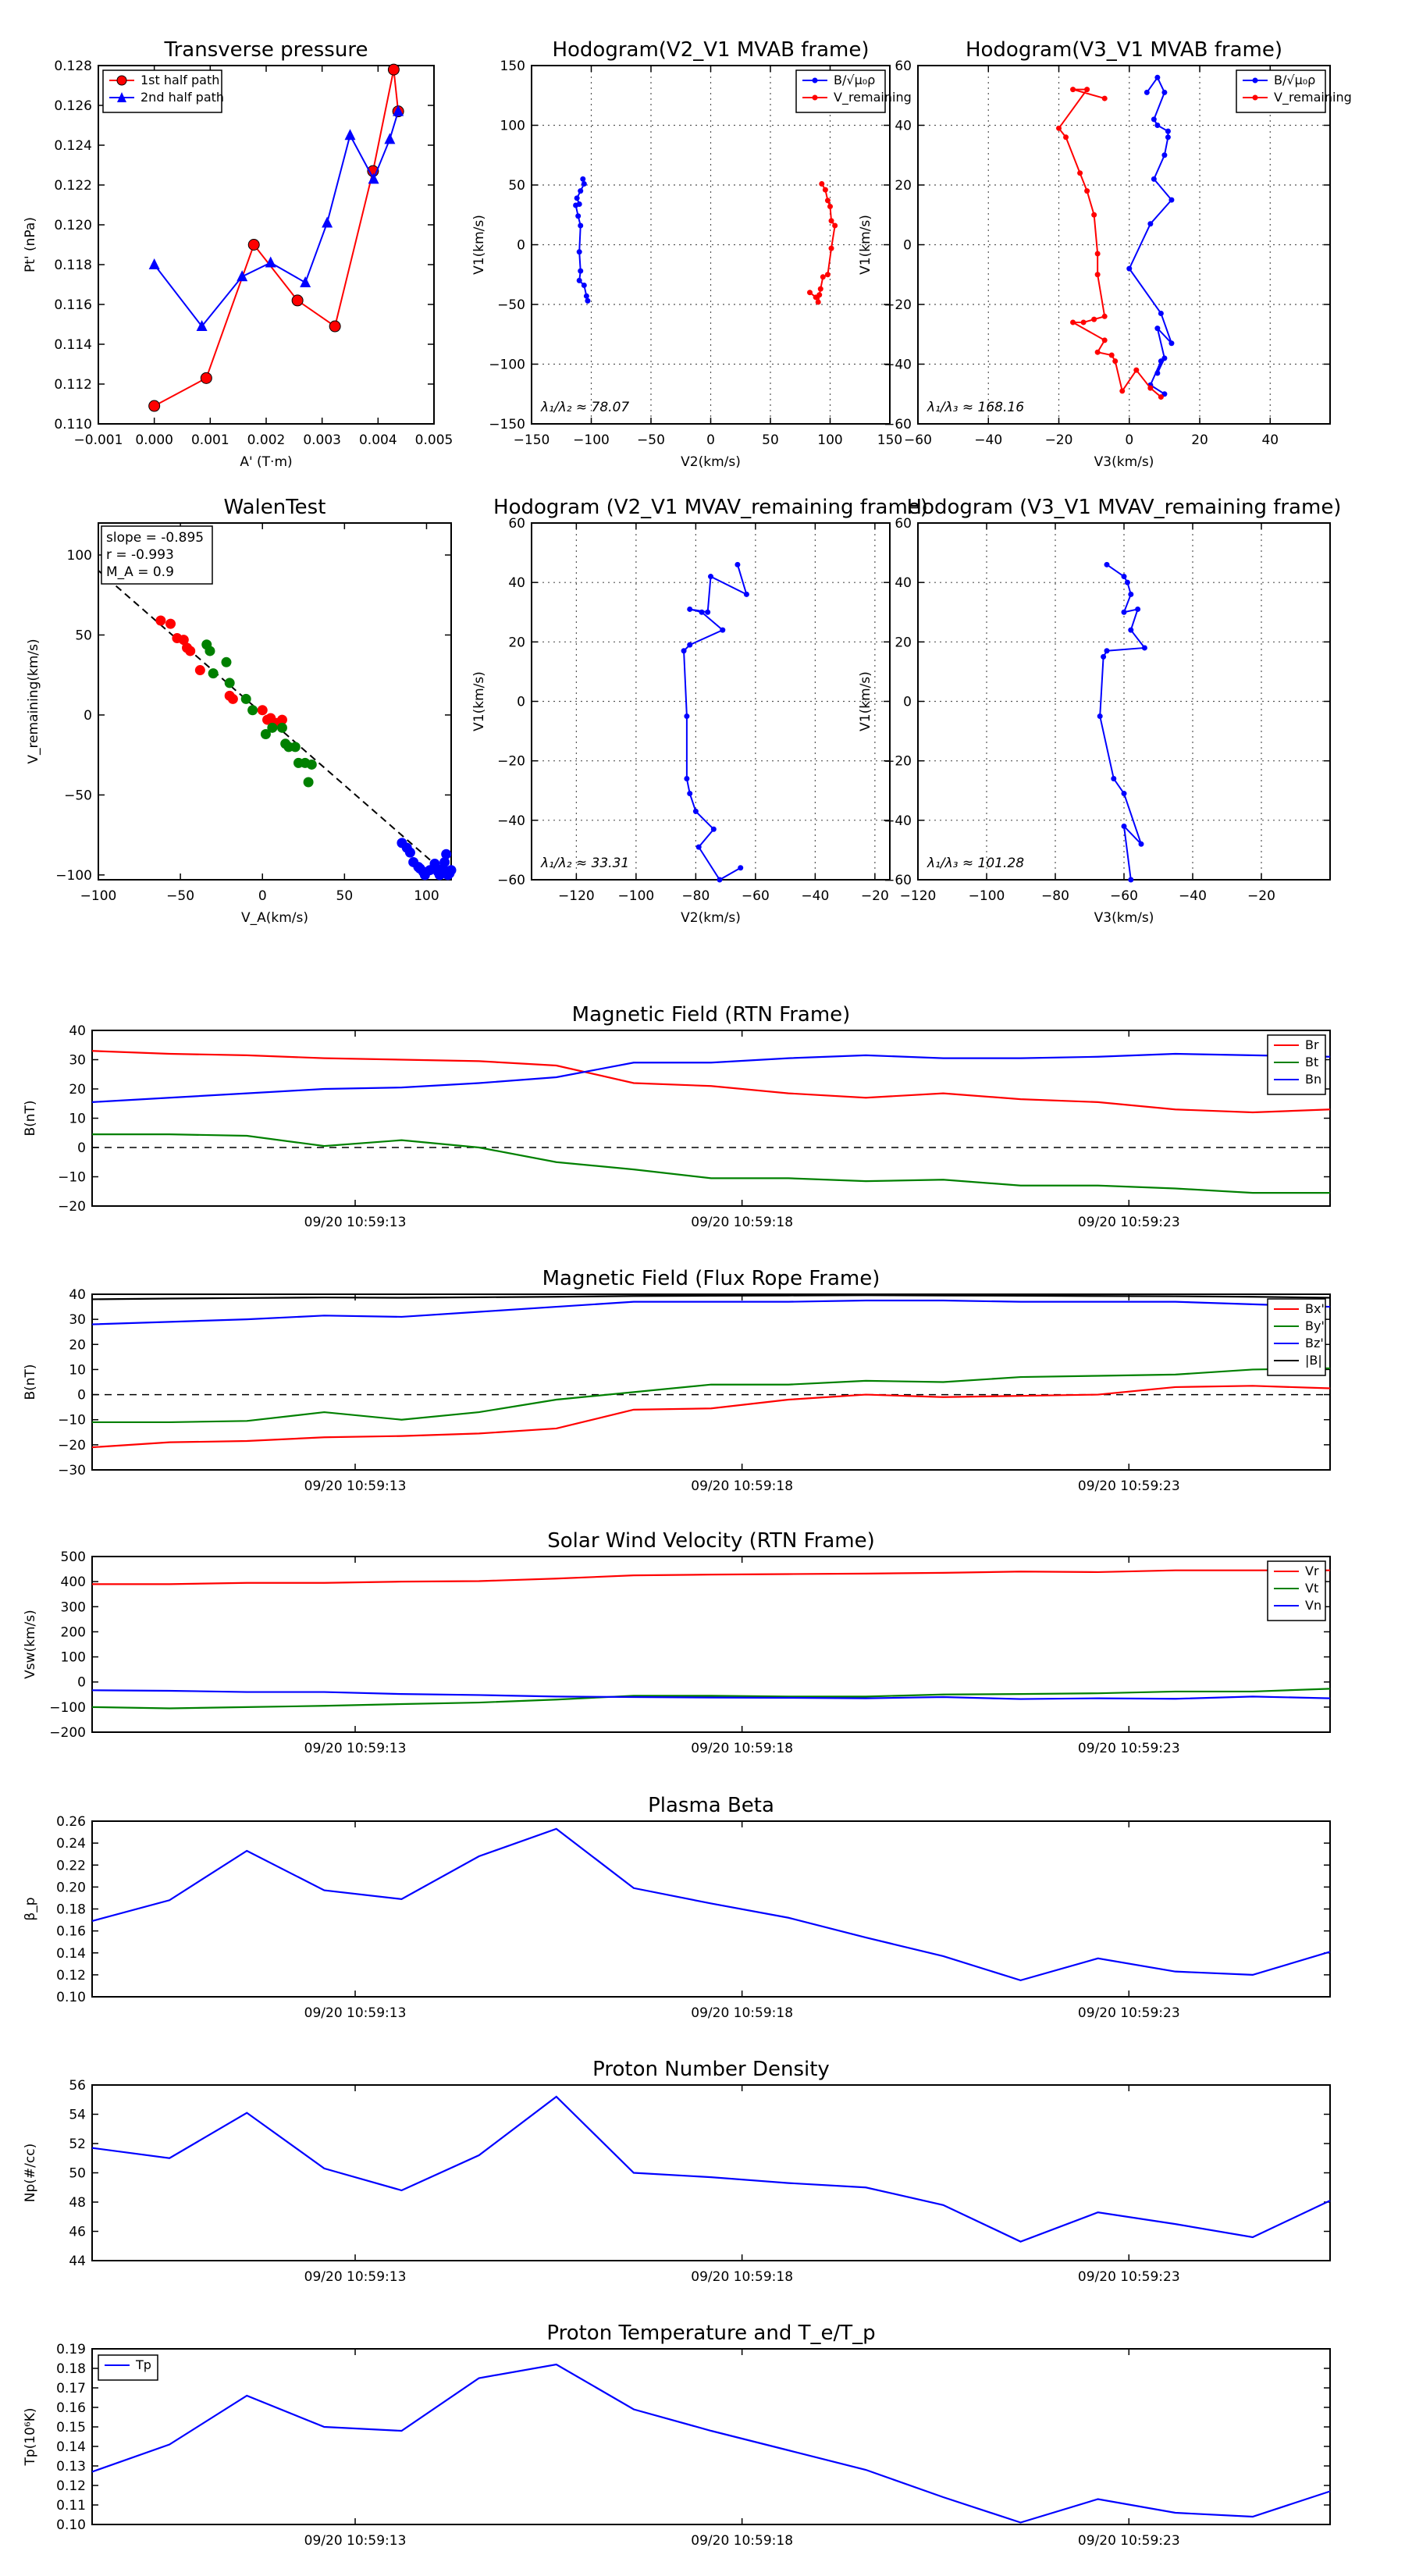 The width and height of the screenshot is (1405, 2576). I want to click on x-tick-label: −40, so click(988, 440).